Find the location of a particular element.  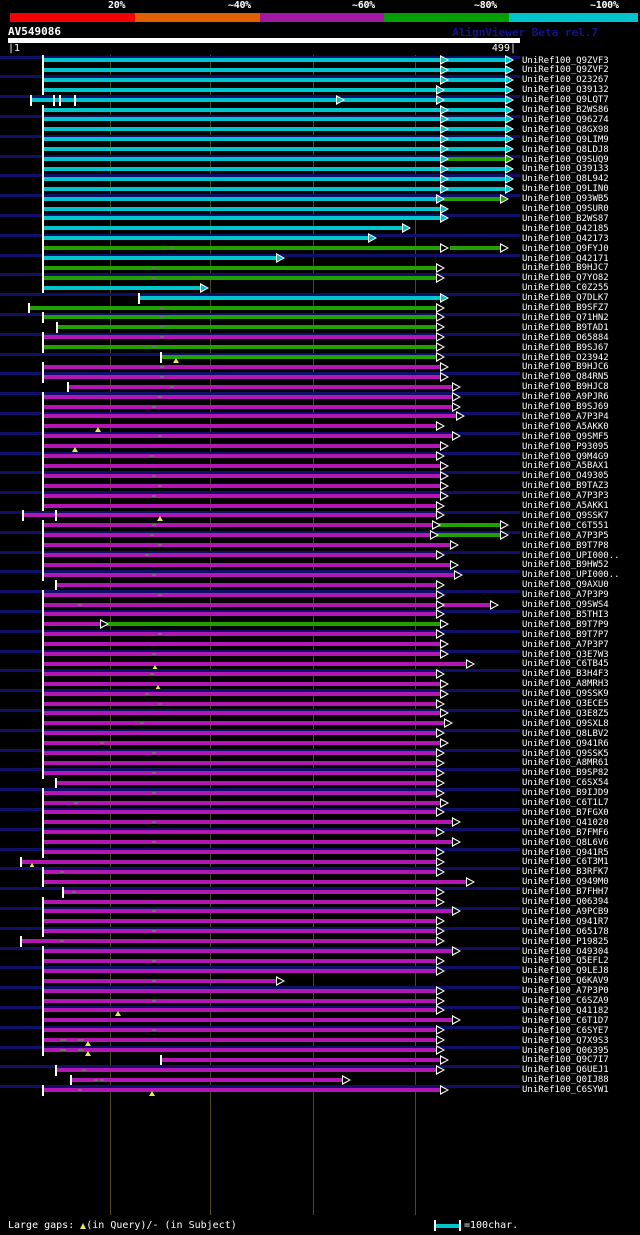

hit-label: UniRef100_B7FMF6 is located at coordinates (565, 832).